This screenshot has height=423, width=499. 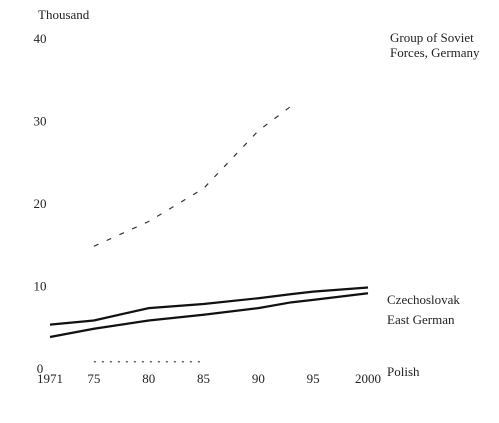 I want to click on y-tick-label: 20, so click(x=40, y=203).